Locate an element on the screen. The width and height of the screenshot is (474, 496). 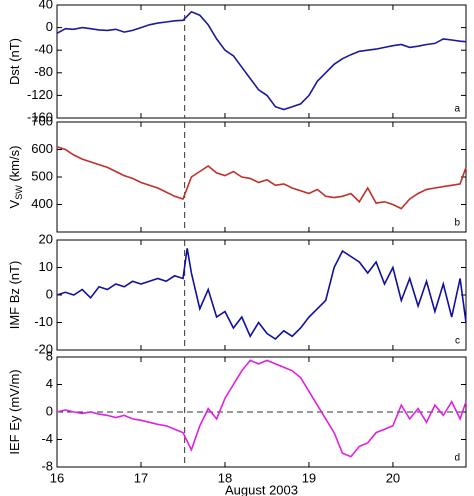
y-axis-label: IEF Ey (mV/m) is located at coordinates (14, 411).